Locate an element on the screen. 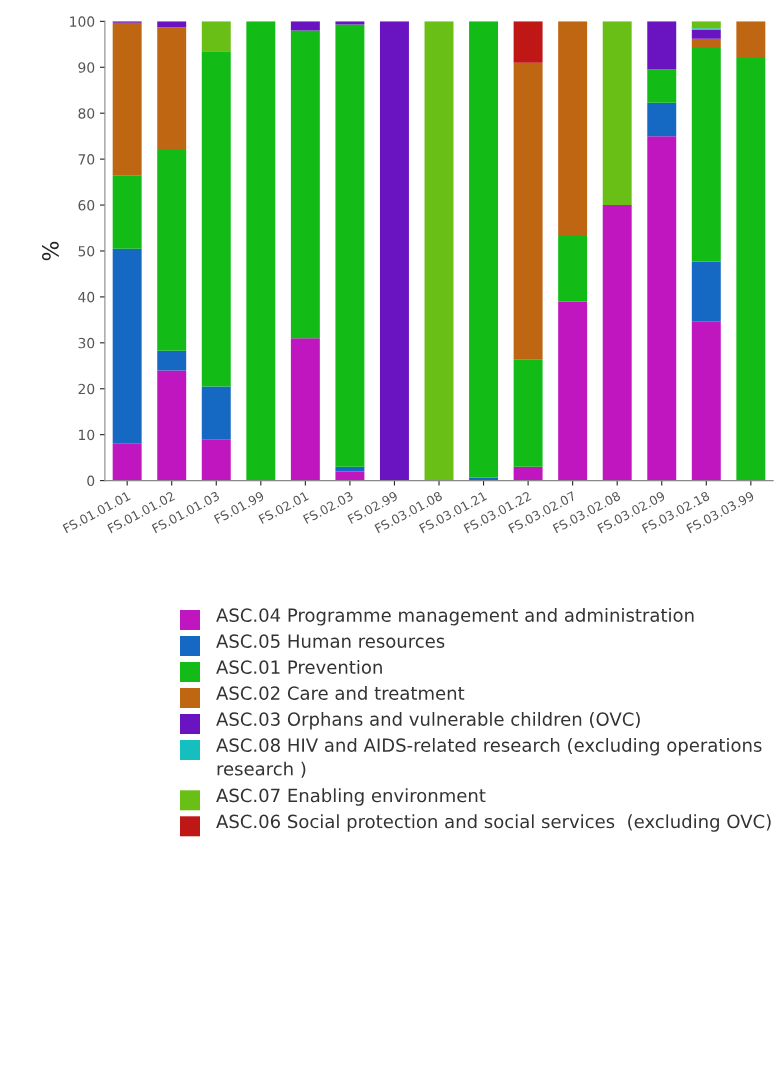 The width and height of the screenshot is (777, 1068). y-tick-label: 80 is located at coordinates (86, 113).